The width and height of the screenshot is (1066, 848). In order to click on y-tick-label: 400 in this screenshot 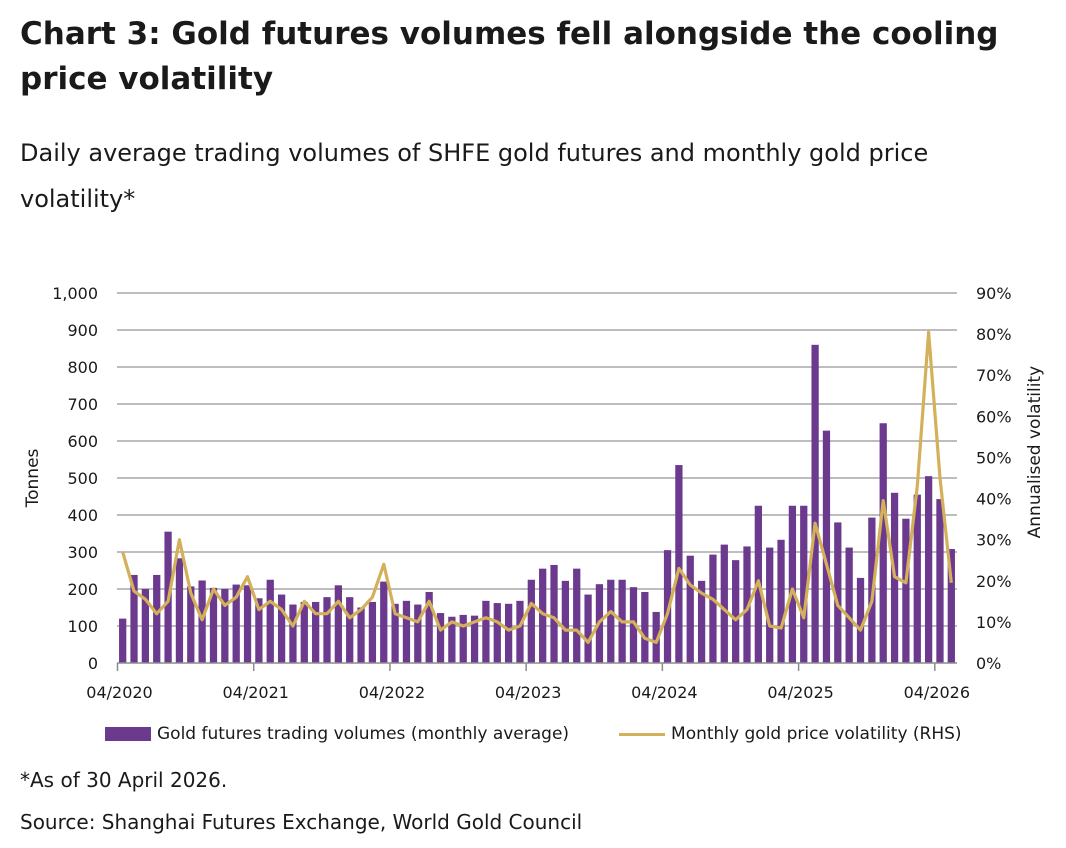, I will do `click(82, 515)`.